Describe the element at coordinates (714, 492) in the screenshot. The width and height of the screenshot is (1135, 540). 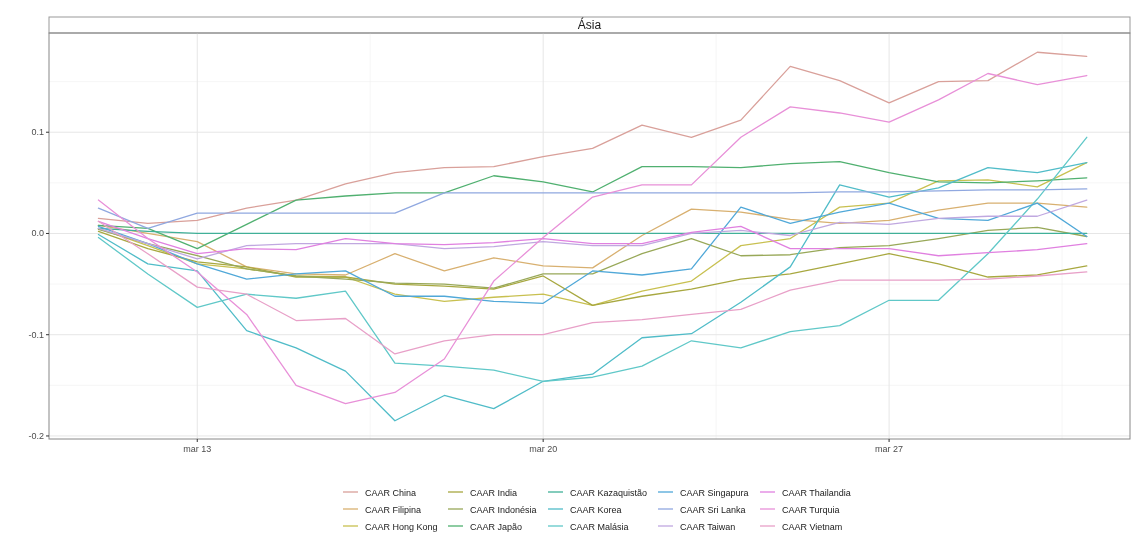
I see `legend-label: CAAR Singapura` at that location.